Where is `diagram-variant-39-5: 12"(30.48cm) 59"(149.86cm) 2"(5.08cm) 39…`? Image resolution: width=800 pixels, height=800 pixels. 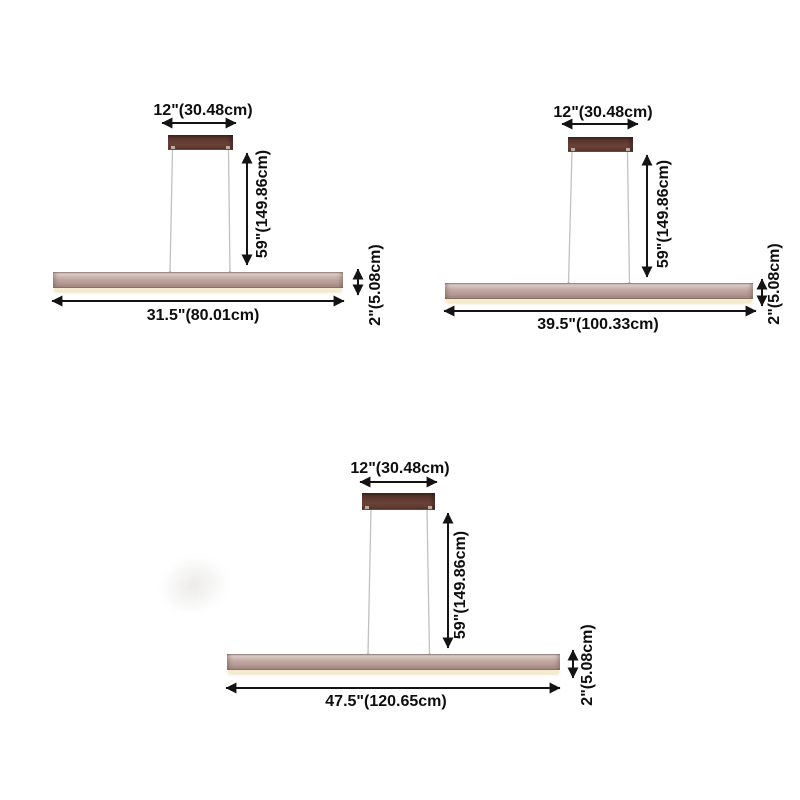
diagram-variant-39-5: 12"(30.48cm) 59"(149.86cm) 2"(5.08cm) 39… is located at coordinates (615, 220).